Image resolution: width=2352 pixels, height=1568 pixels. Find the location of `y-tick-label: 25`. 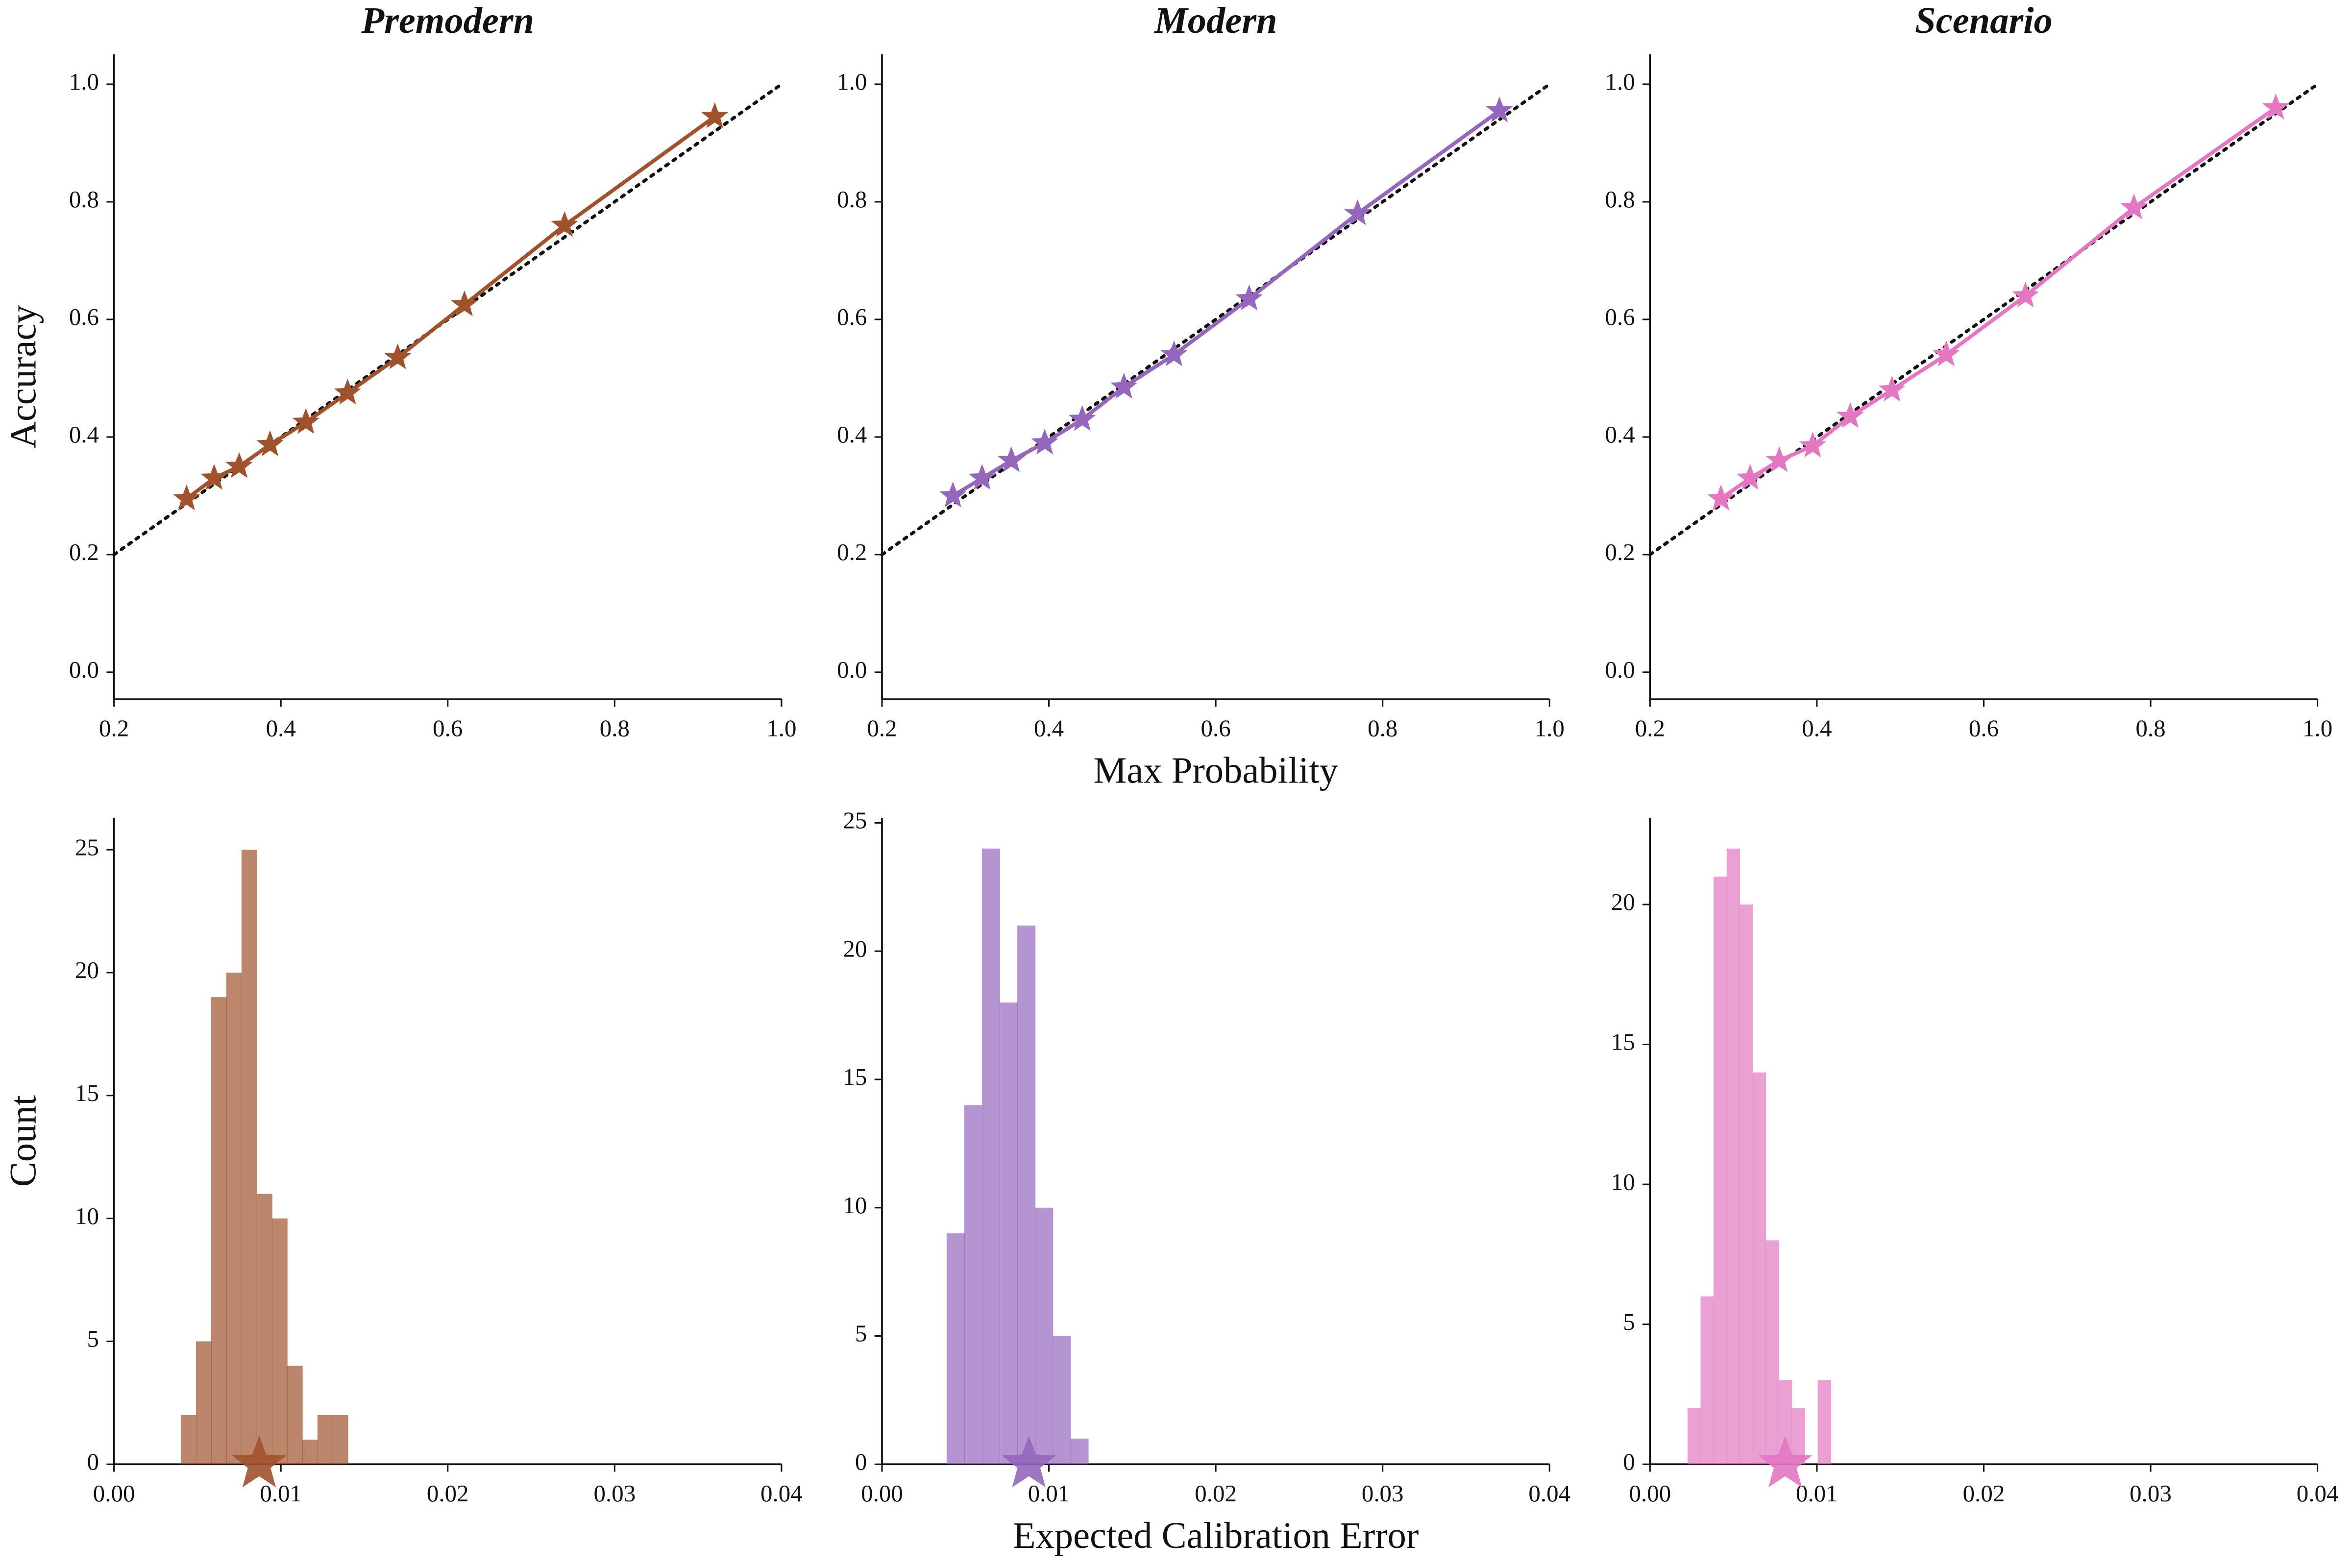

y-tick-label: 25 is located at coordinates (855, 820).